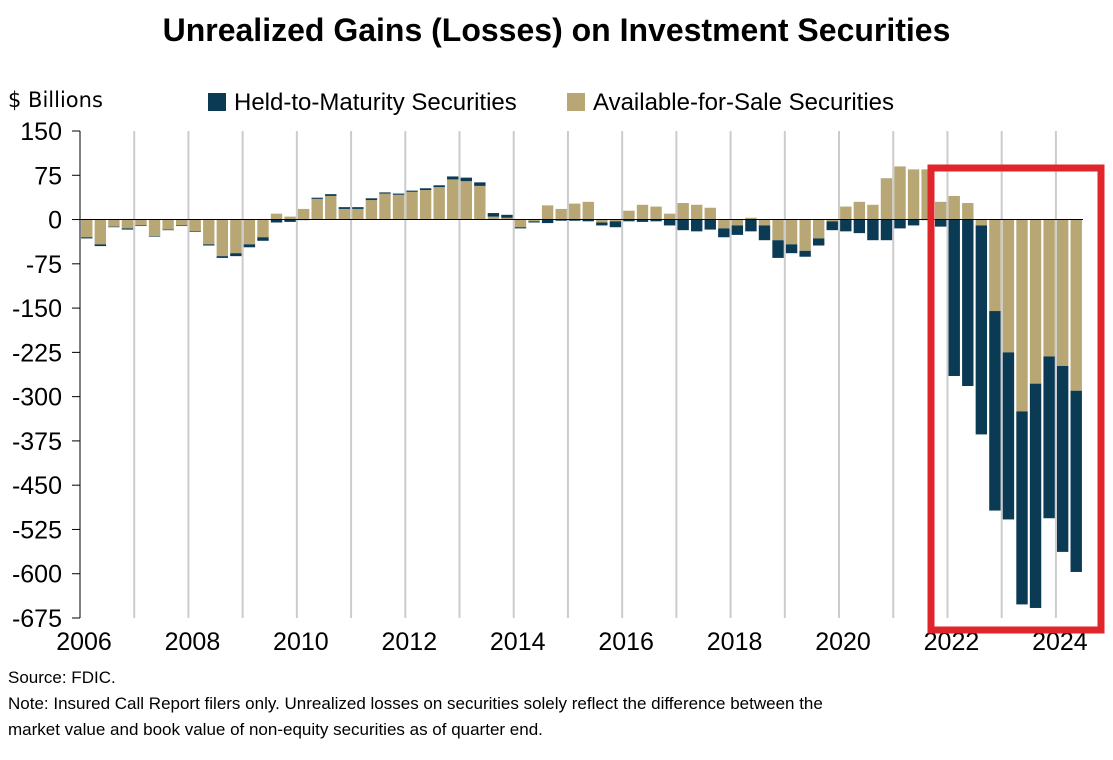  What do you see at coordinates (518, 642) in the screenshot?
I see `x-tick-label: 2014` at bounding box center [518, 642].